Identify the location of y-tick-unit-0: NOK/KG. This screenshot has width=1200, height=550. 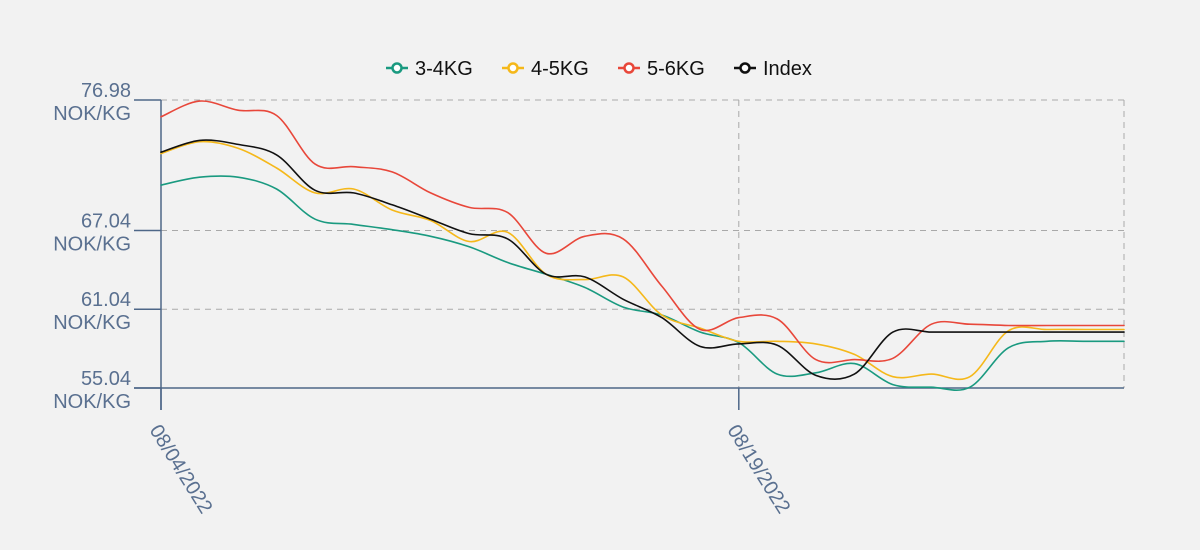
(92, 402).